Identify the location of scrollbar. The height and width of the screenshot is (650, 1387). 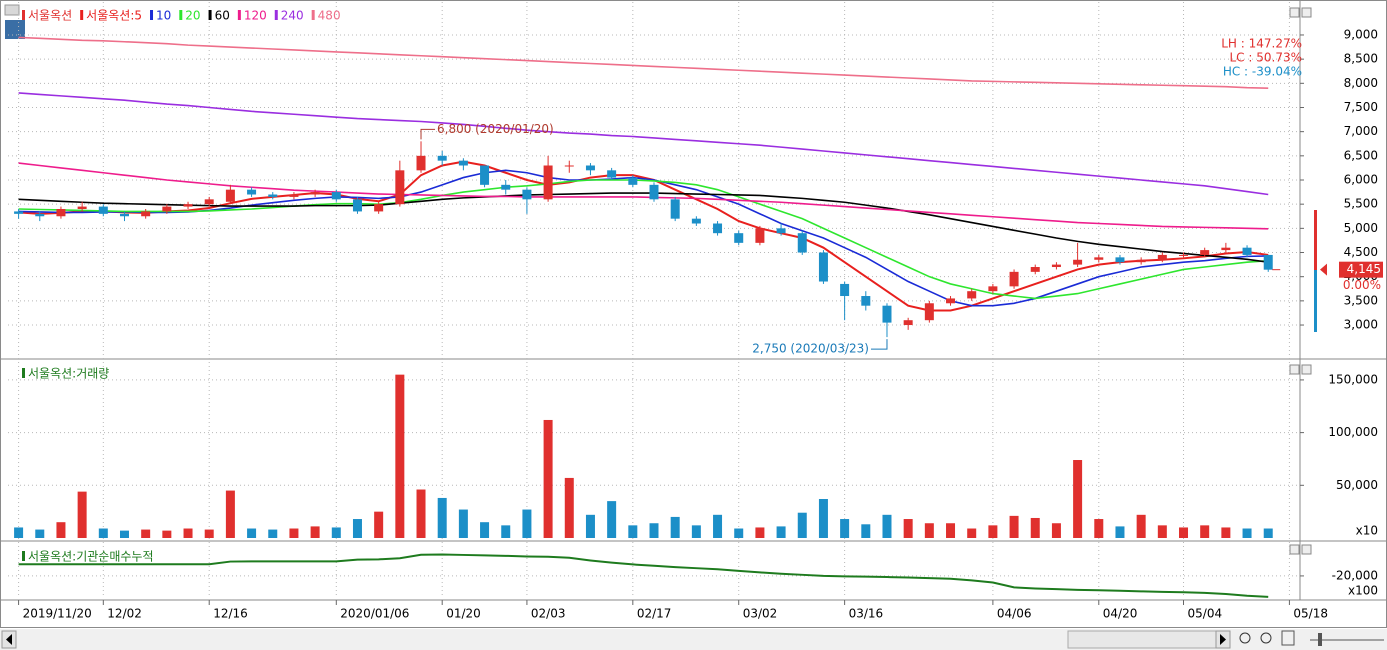
(693, 639).